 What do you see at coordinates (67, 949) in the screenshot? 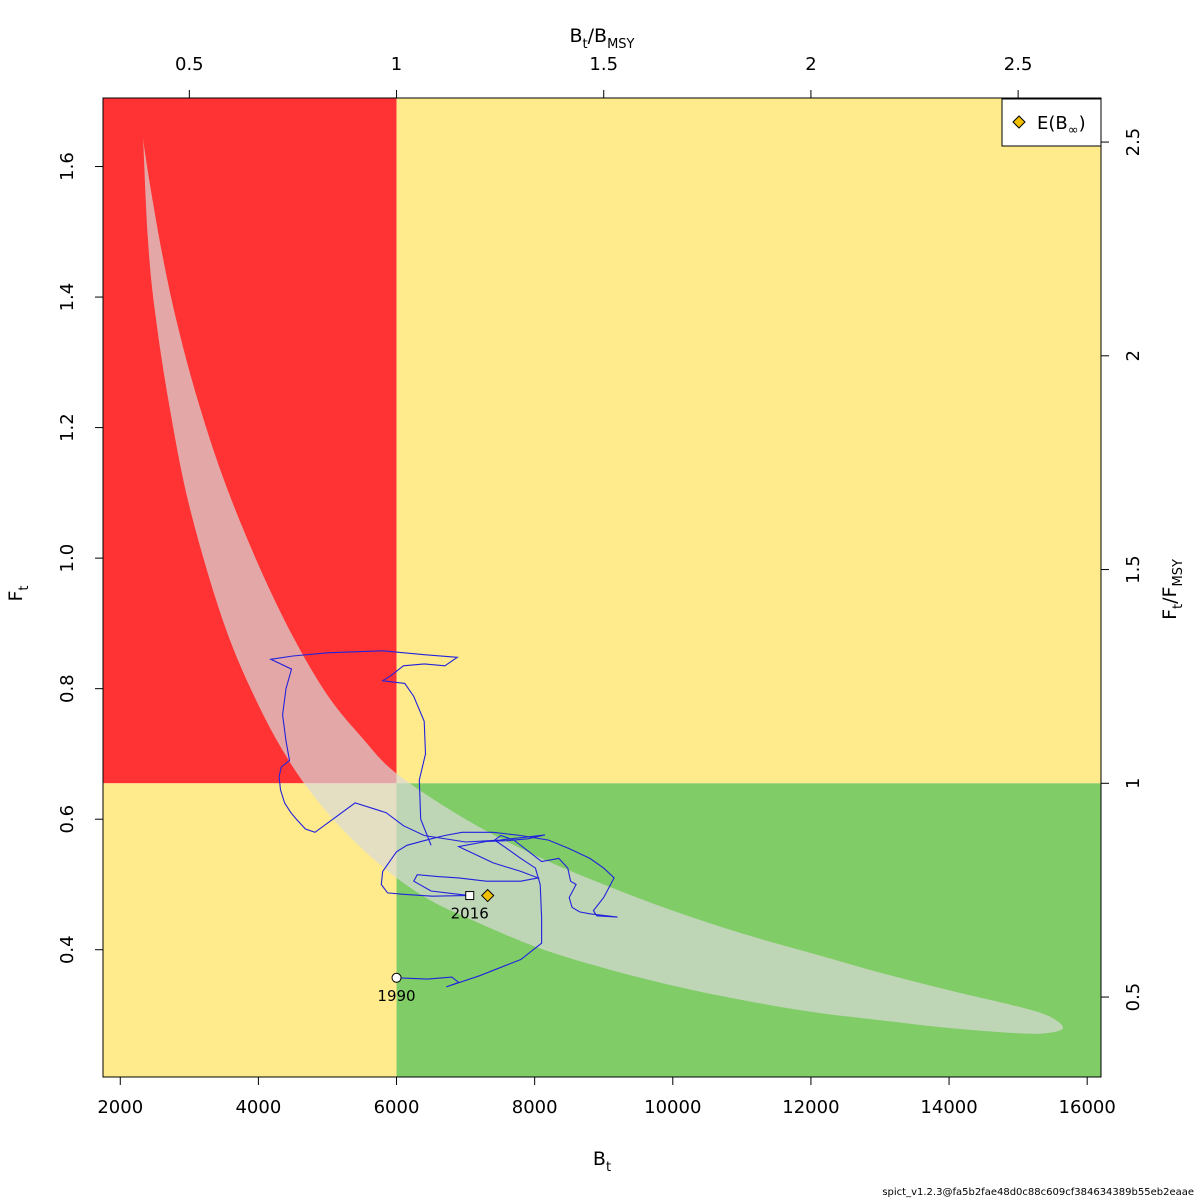
I see `y-tick-label: 0.4` at bounding box center [67, 949].